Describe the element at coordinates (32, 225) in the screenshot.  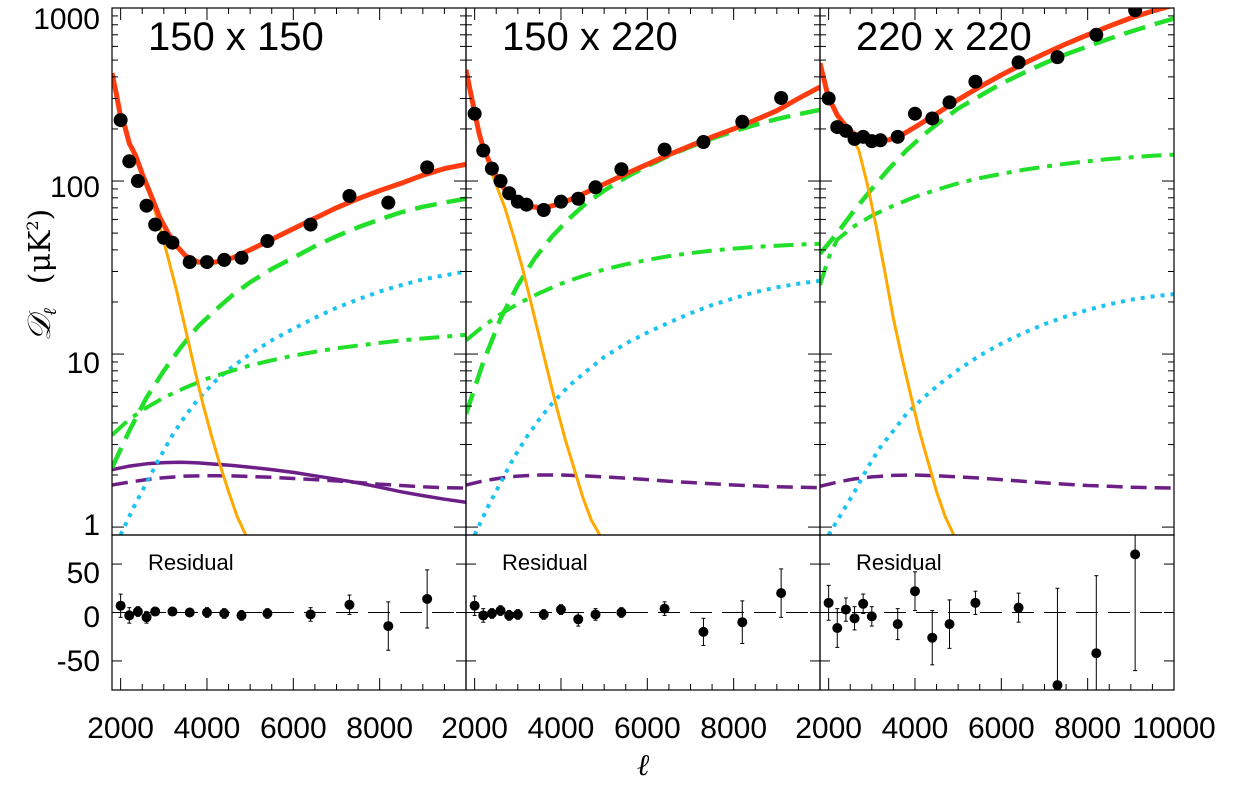
I see `y-label-unit-sup: 2` at that location.